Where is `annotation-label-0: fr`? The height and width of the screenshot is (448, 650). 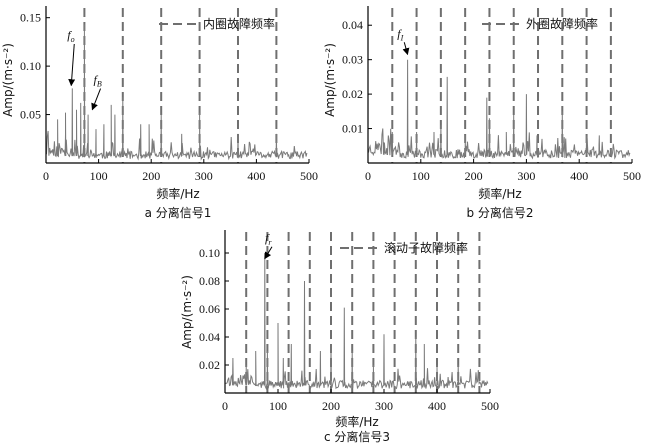 annotation-label-0: fr is located at coordinates (268, 239).